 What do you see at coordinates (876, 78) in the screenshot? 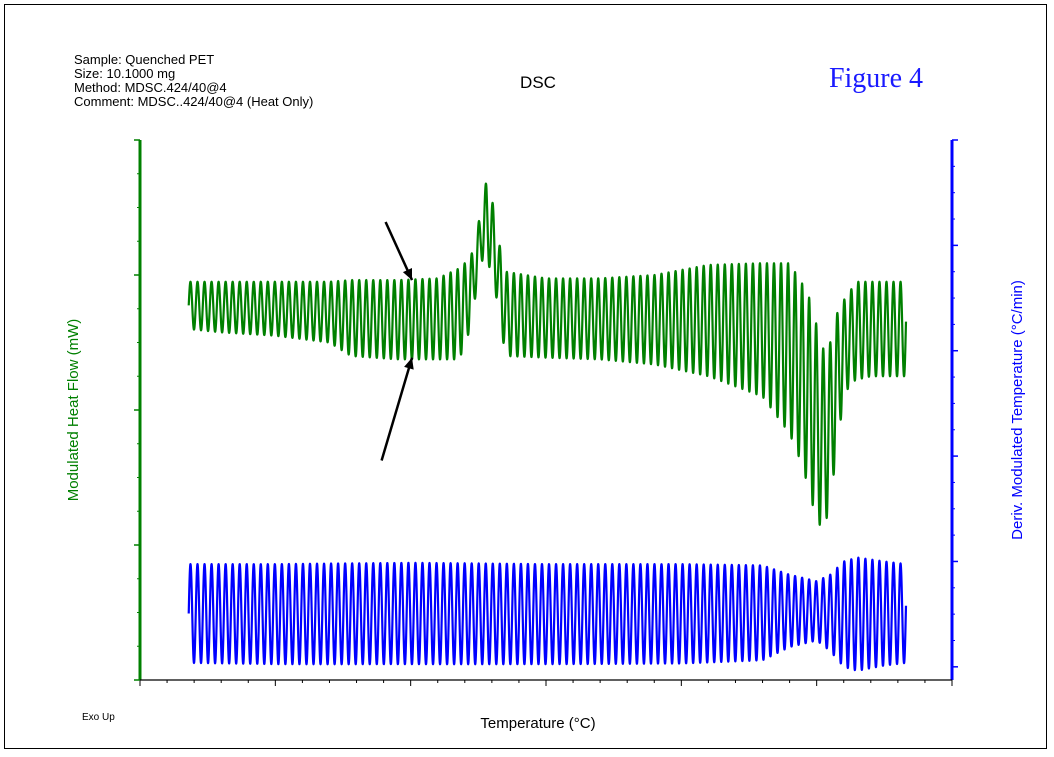
I see `figure-label: Figure 4` at bounding box center [876, 78].